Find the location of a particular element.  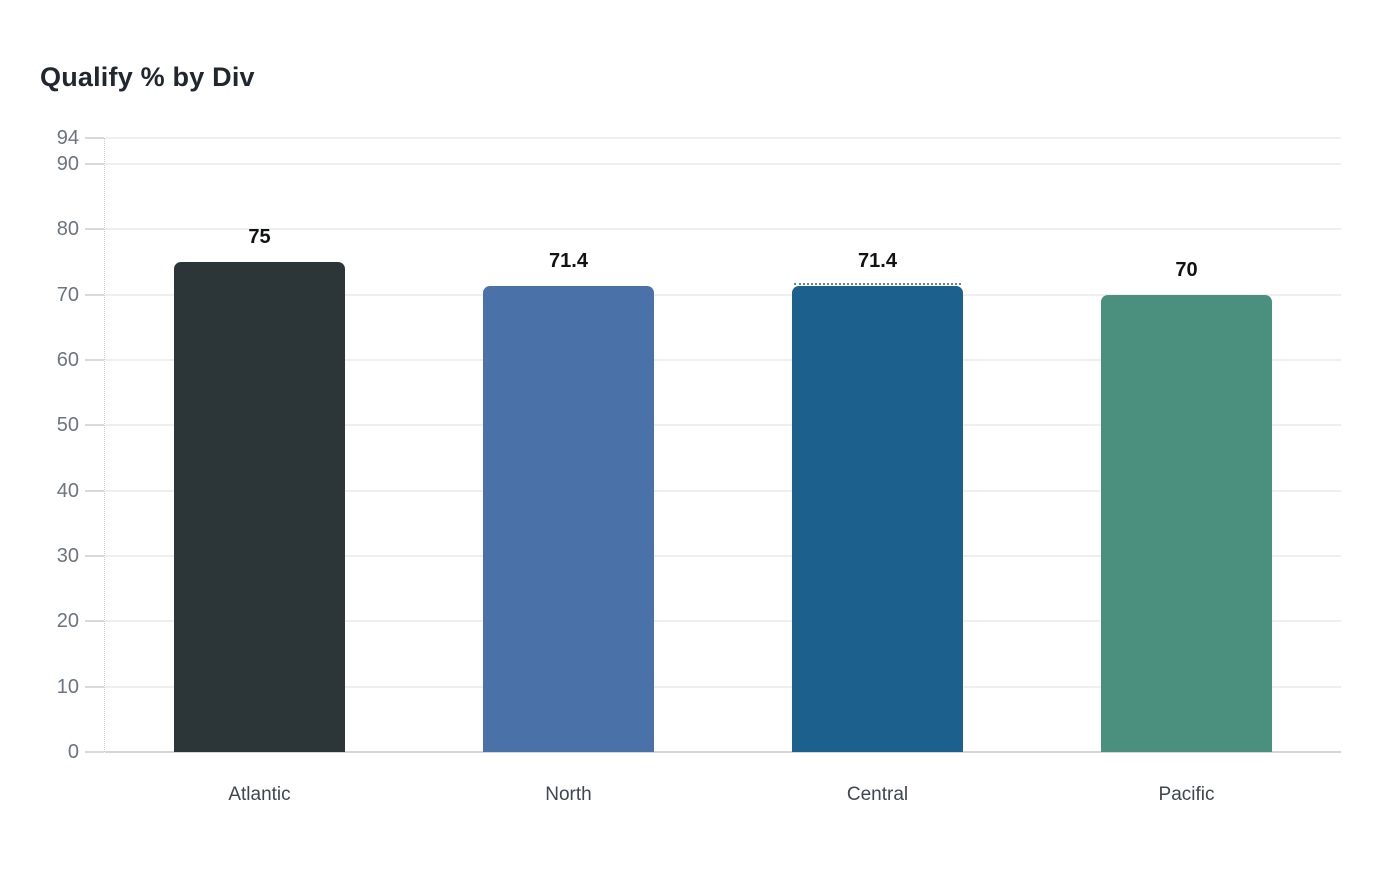

x-axis-label: Pacific is located at coordinates (1186, 794).